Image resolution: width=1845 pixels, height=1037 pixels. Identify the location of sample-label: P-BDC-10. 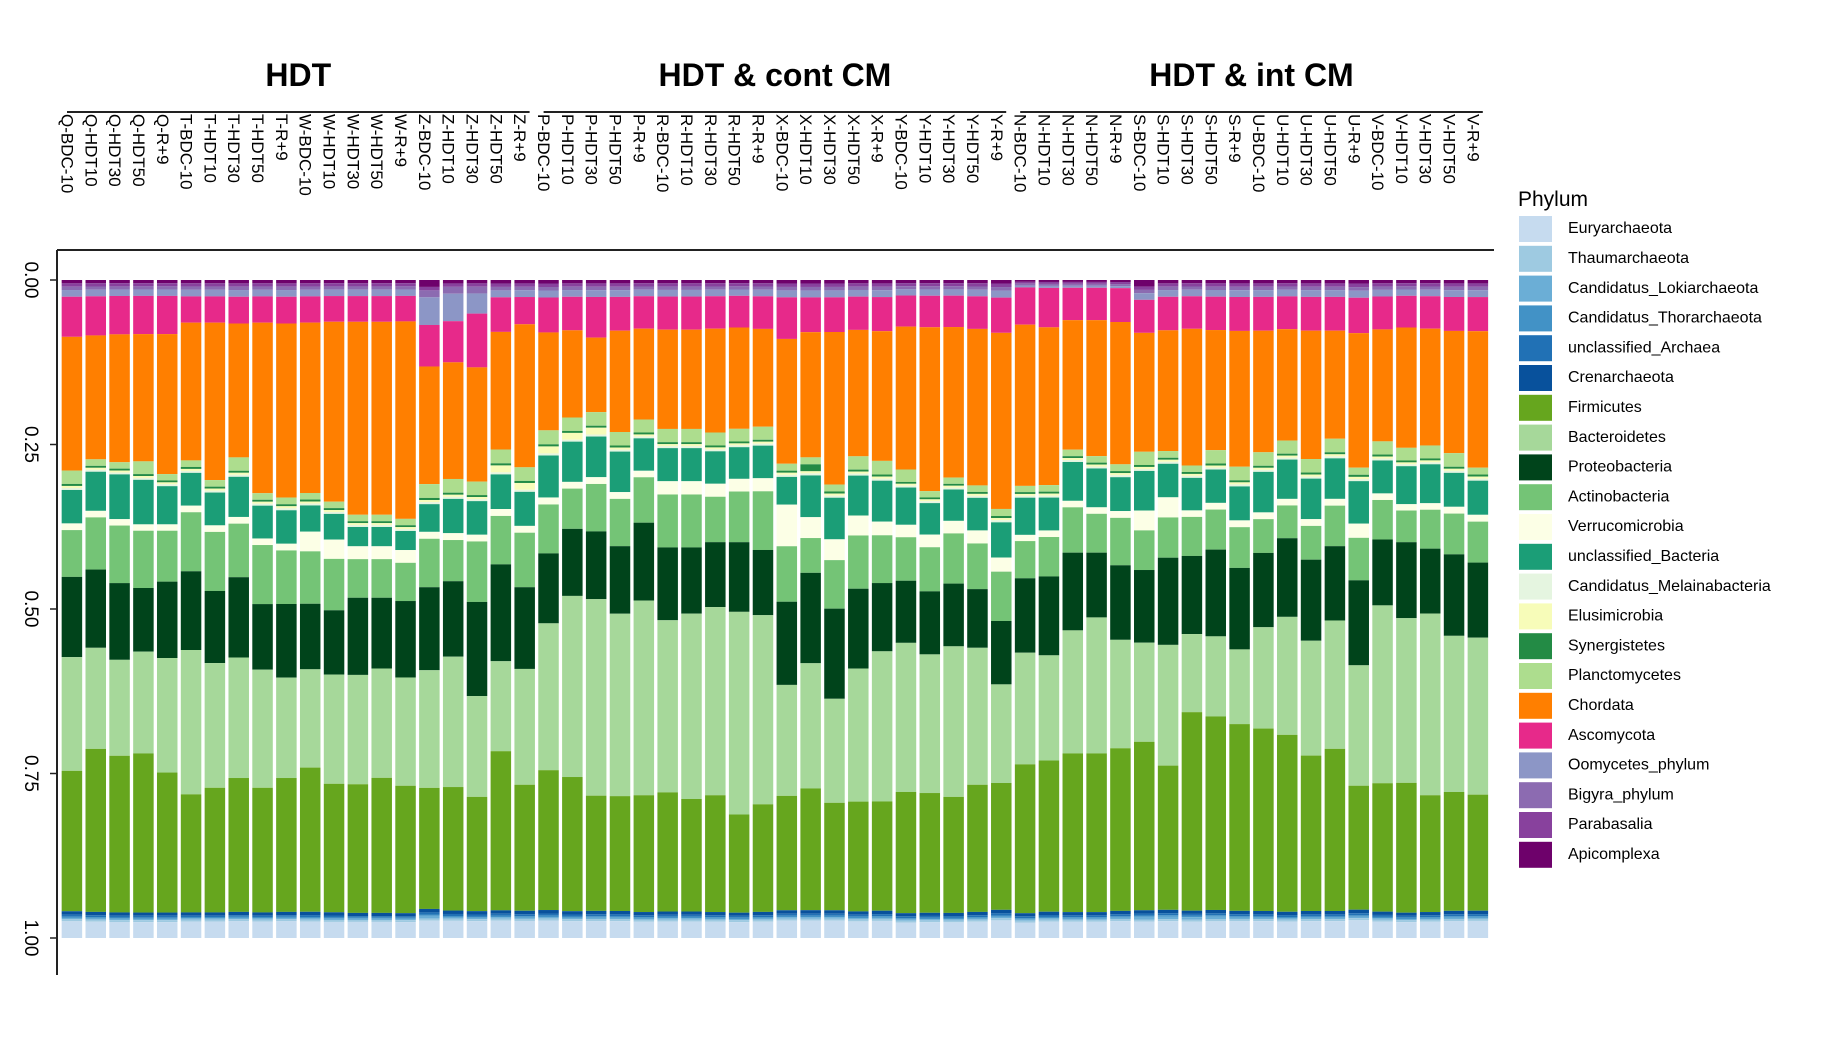
(543, 152).